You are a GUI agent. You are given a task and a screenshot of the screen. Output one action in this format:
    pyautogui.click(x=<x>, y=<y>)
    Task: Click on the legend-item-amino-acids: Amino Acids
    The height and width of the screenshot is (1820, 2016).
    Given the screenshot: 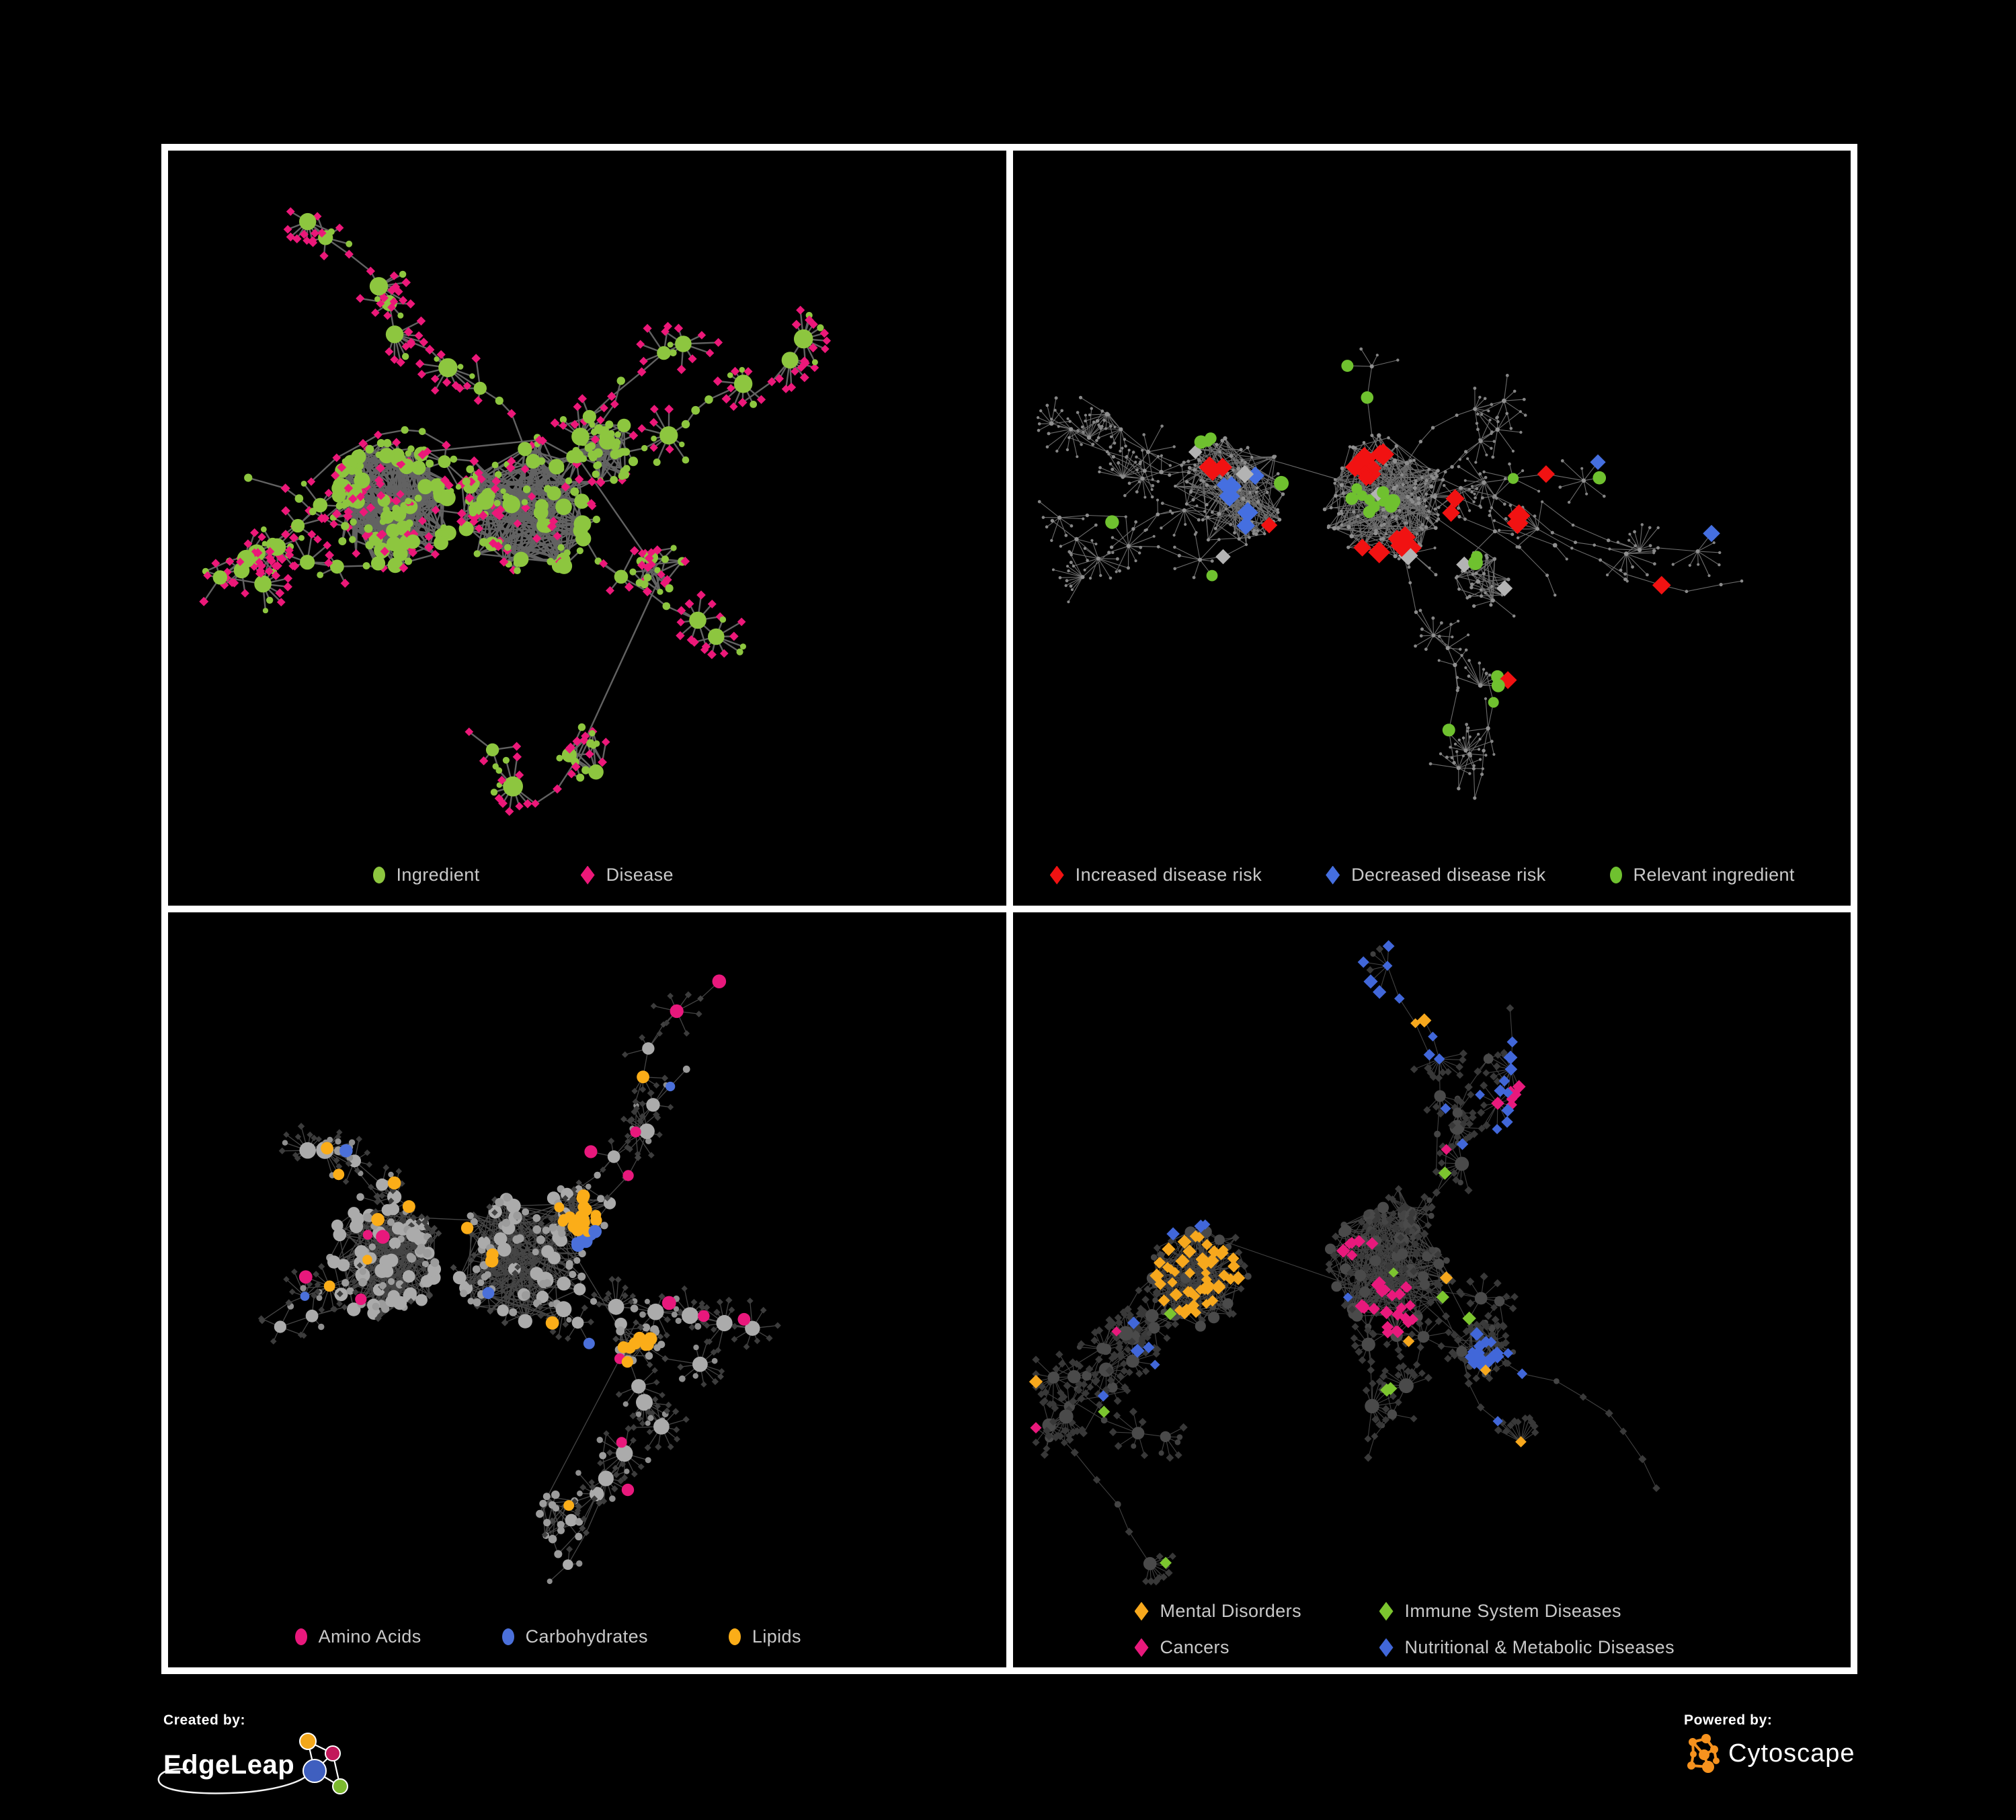 What is the action you would take?
    pyautogui.click(x=357, y=1636)
    